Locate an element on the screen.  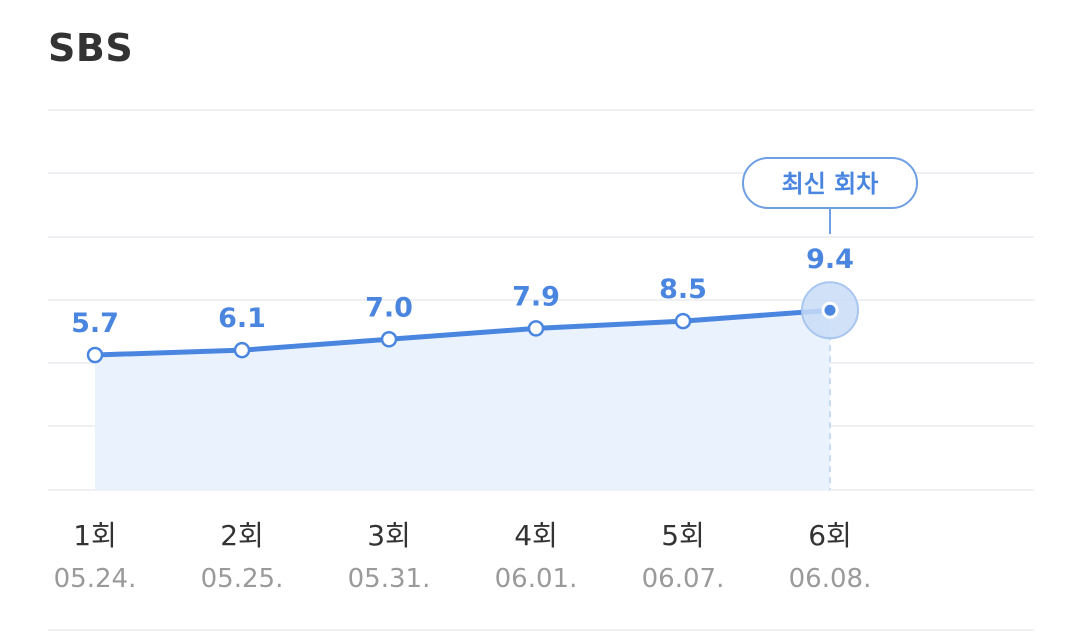
episode-label: 2회 is located at coordinates (242, 535).